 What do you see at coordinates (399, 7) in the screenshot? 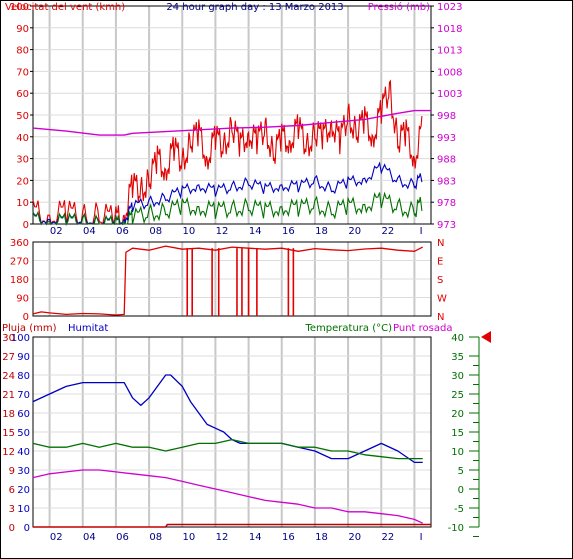
I see `pressure-axis-title: Pressió (mb)` at bounding box center [399, 7].